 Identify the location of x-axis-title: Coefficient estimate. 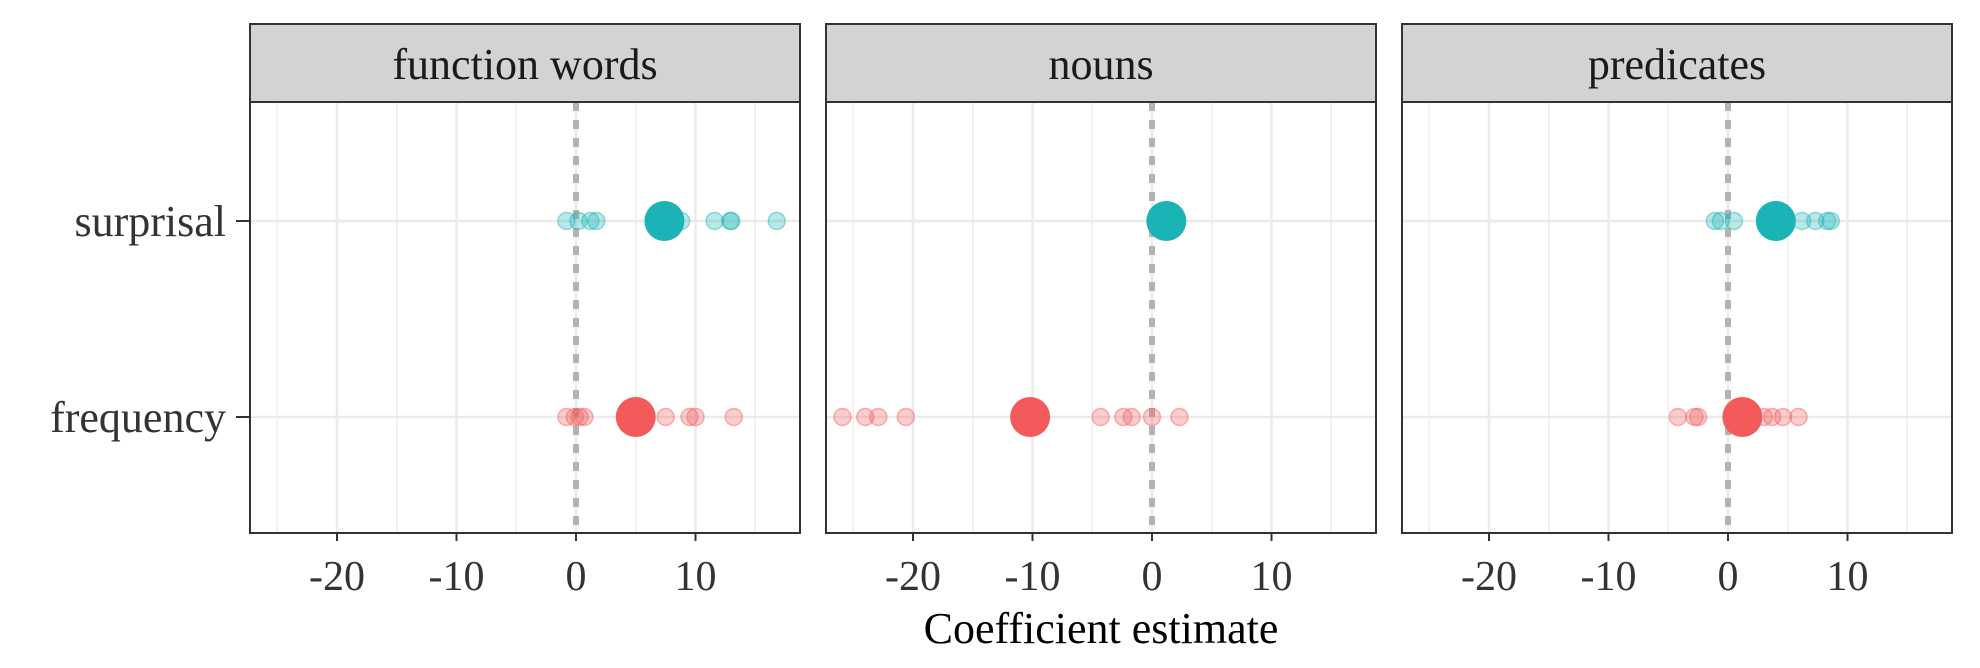
(1101, 628).